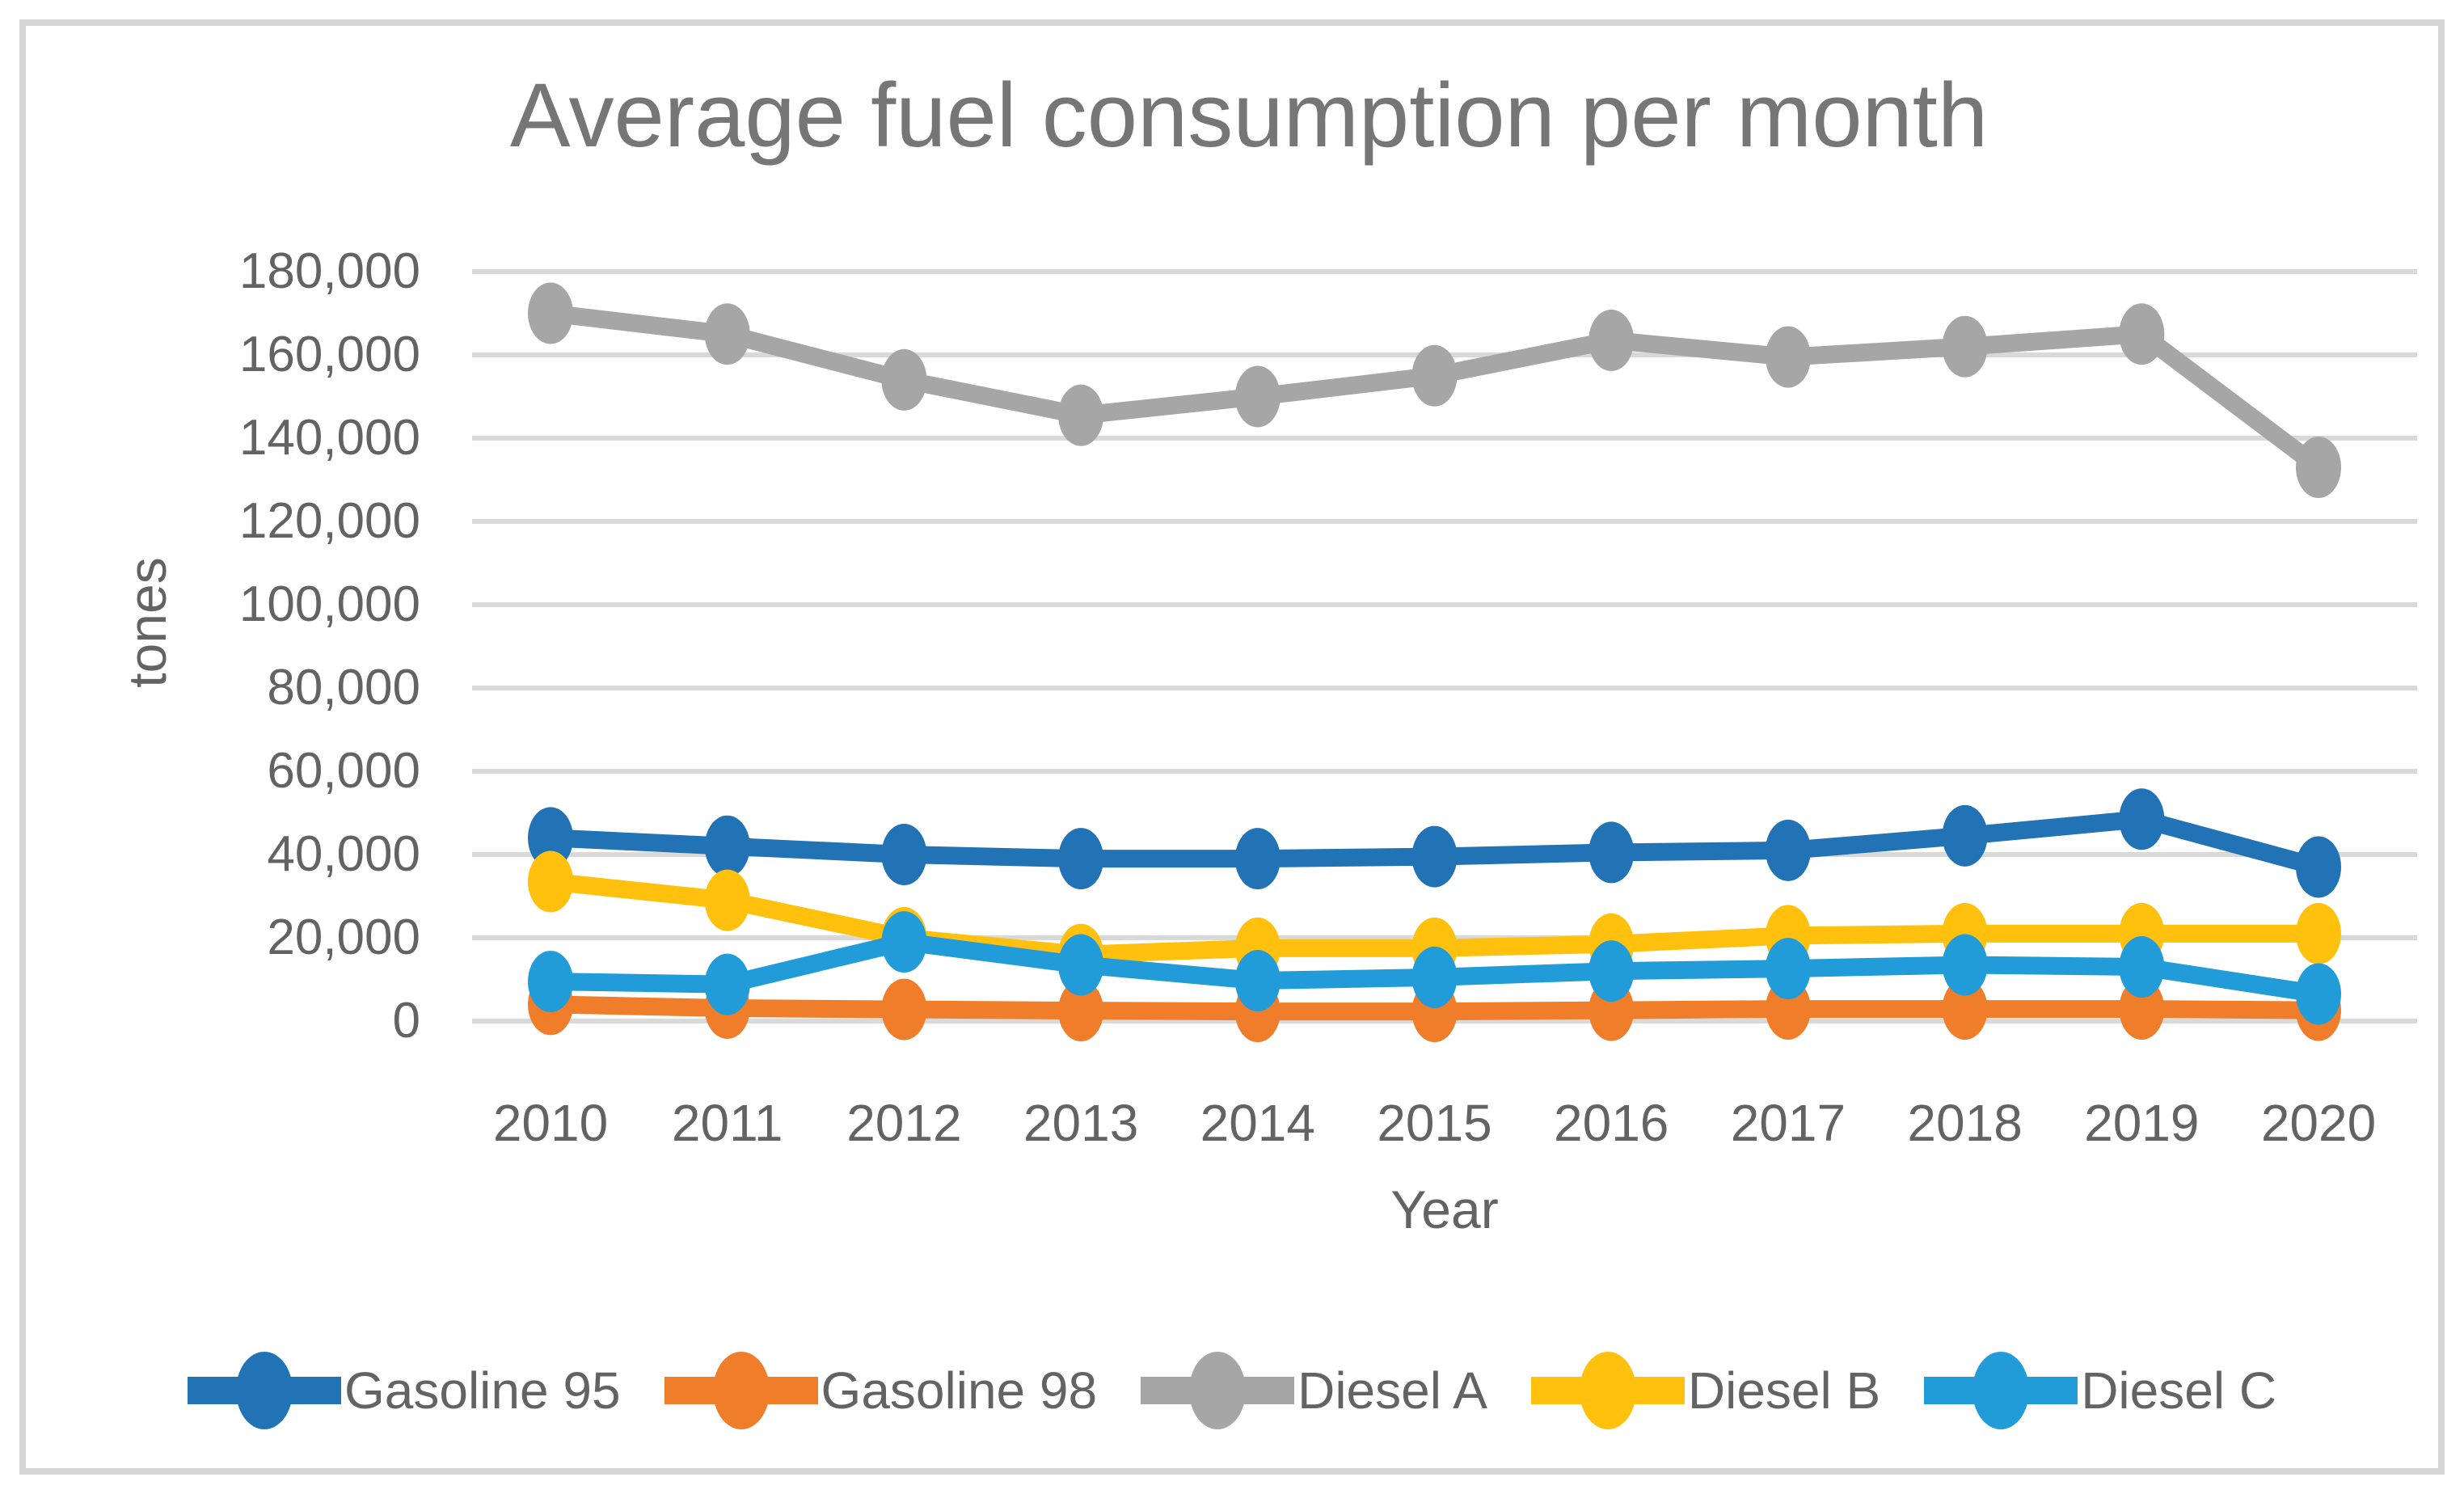  Describe the element at coordinates (344, 854) in the screenshot. I see `y-tick-label: 40,000` at that location.